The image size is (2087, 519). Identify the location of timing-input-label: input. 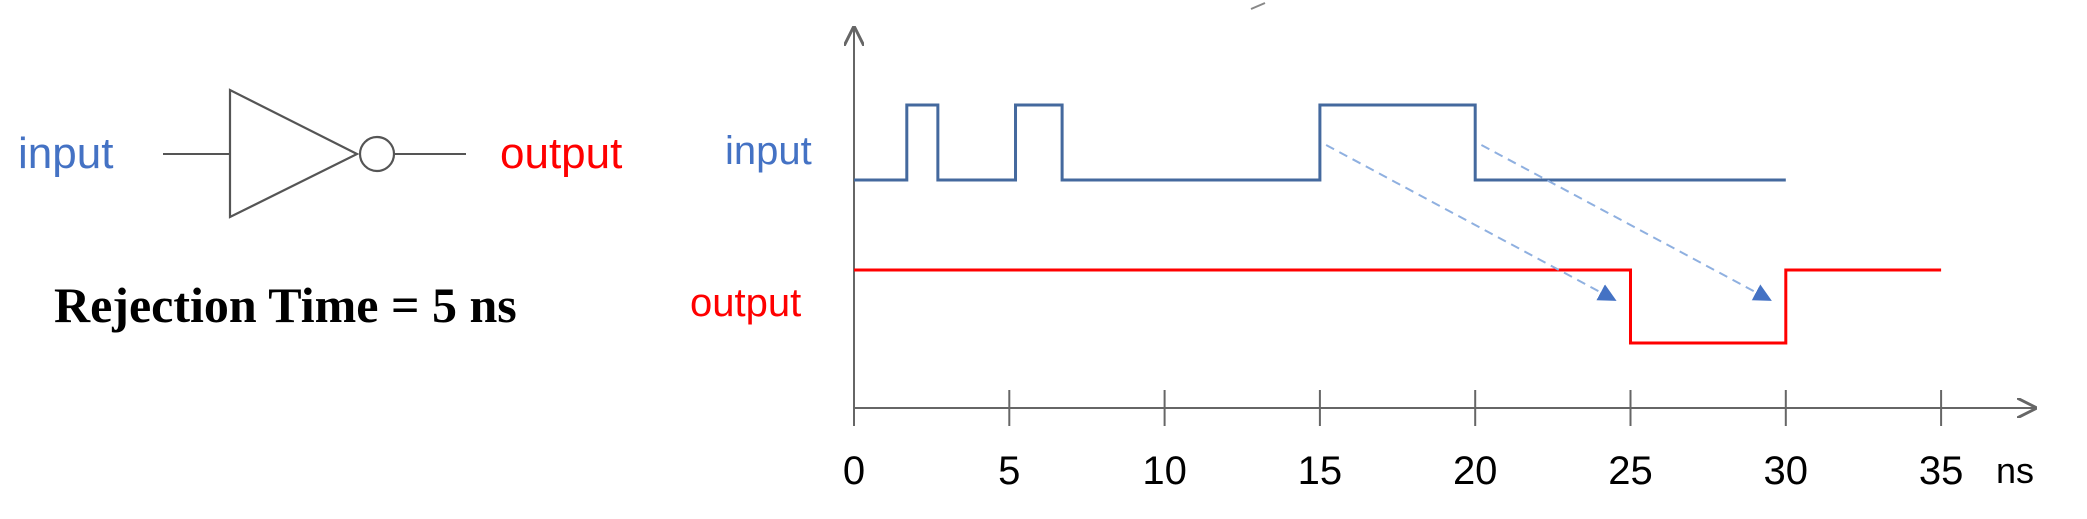
(768, 151).